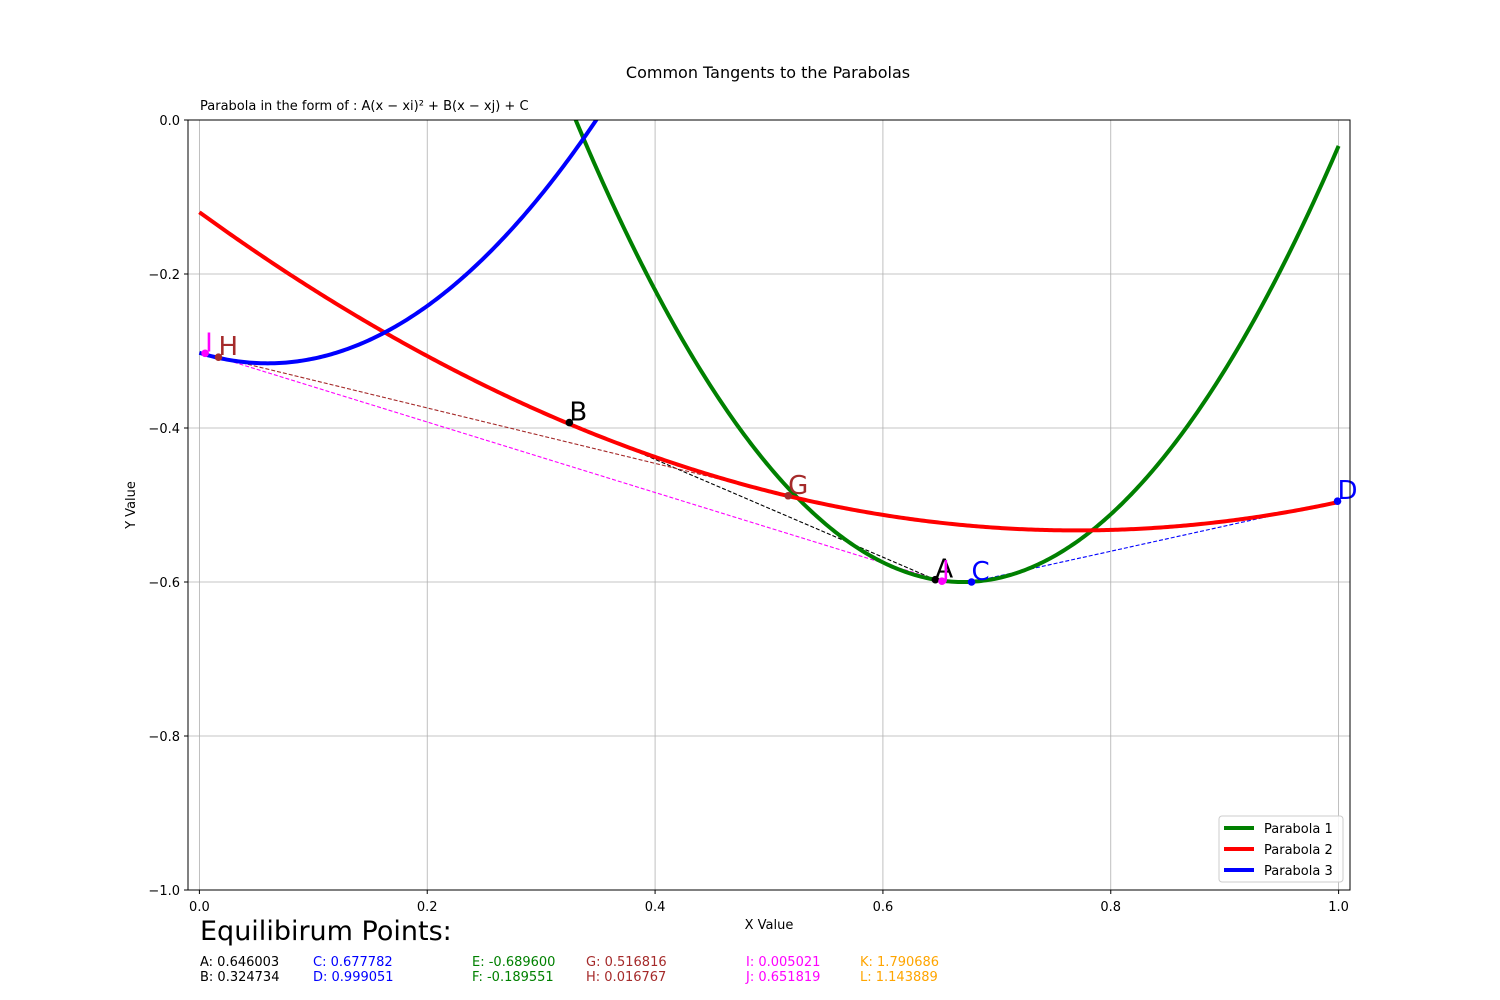  Describe the element at coordinates (513, 977) in the screenshot. I see `equilibrium-value: F: -0.189551` at that location.